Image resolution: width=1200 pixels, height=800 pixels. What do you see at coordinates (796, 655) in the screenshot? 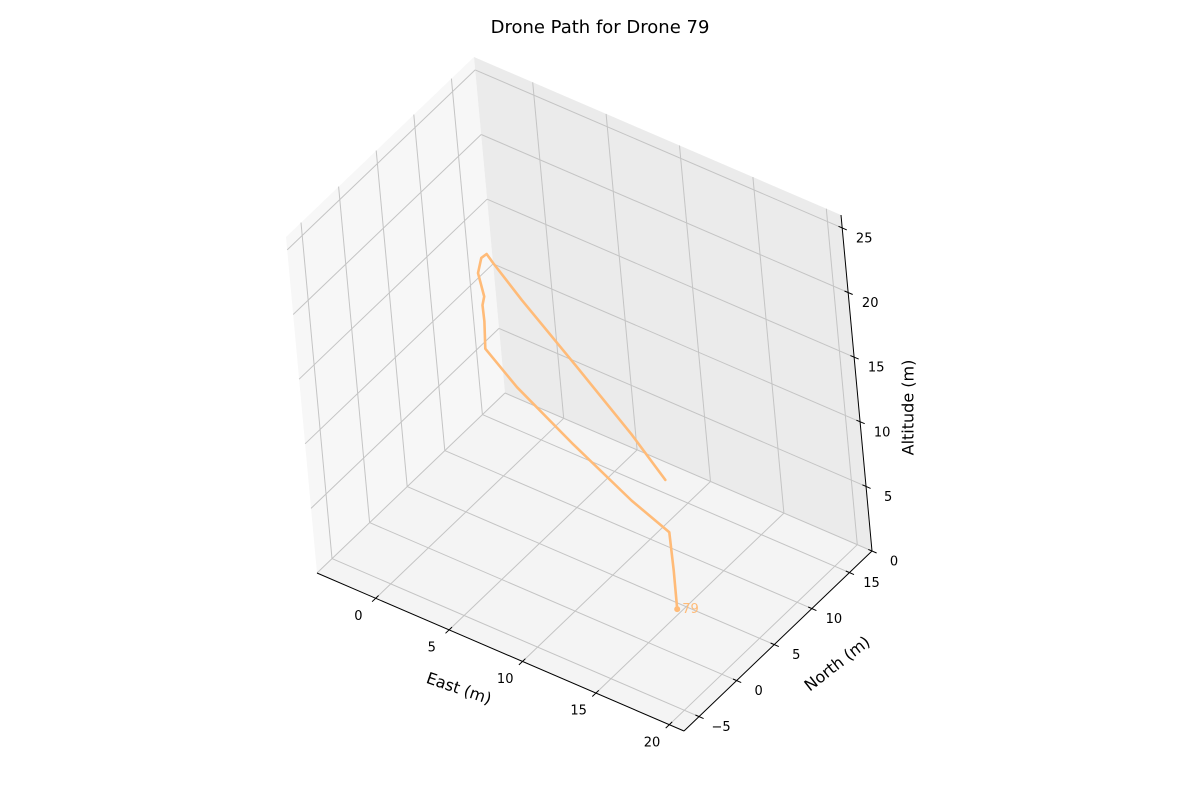
I see `y-tick-label: 5` at bounding box center [796, 655].